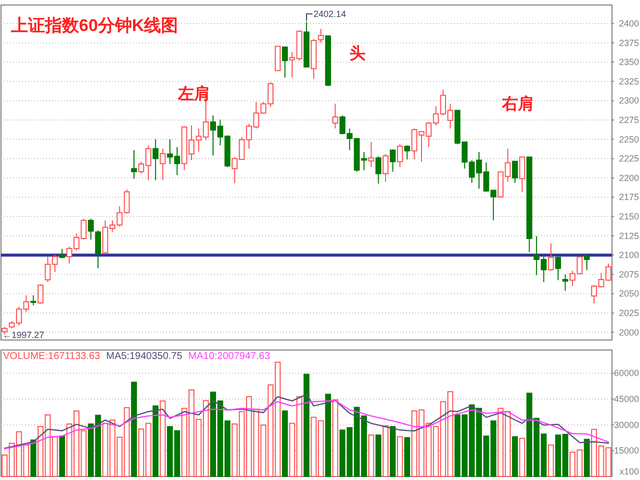  What do you see at coordinates (626, 373) in the screenshot?
I see `y-tick-label: 60000` at bounding box center [626, 373].